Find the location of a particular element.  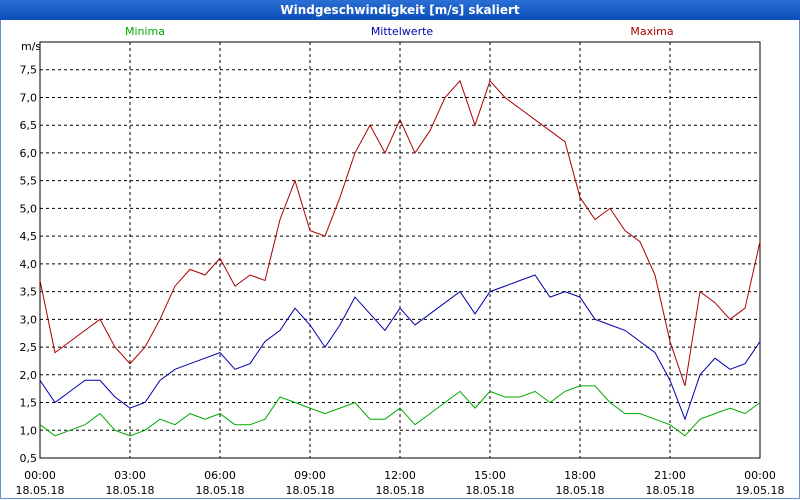

y-tick-label: 5,0 is located at coordinates (29, 208).